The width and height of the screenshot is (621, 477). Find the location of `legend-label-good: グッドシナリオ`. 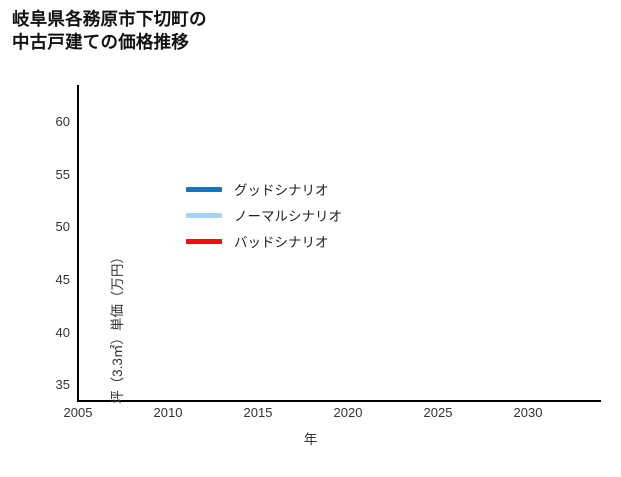

legend-label-good: グッドシナリオ is located at coordinates (281, 190).